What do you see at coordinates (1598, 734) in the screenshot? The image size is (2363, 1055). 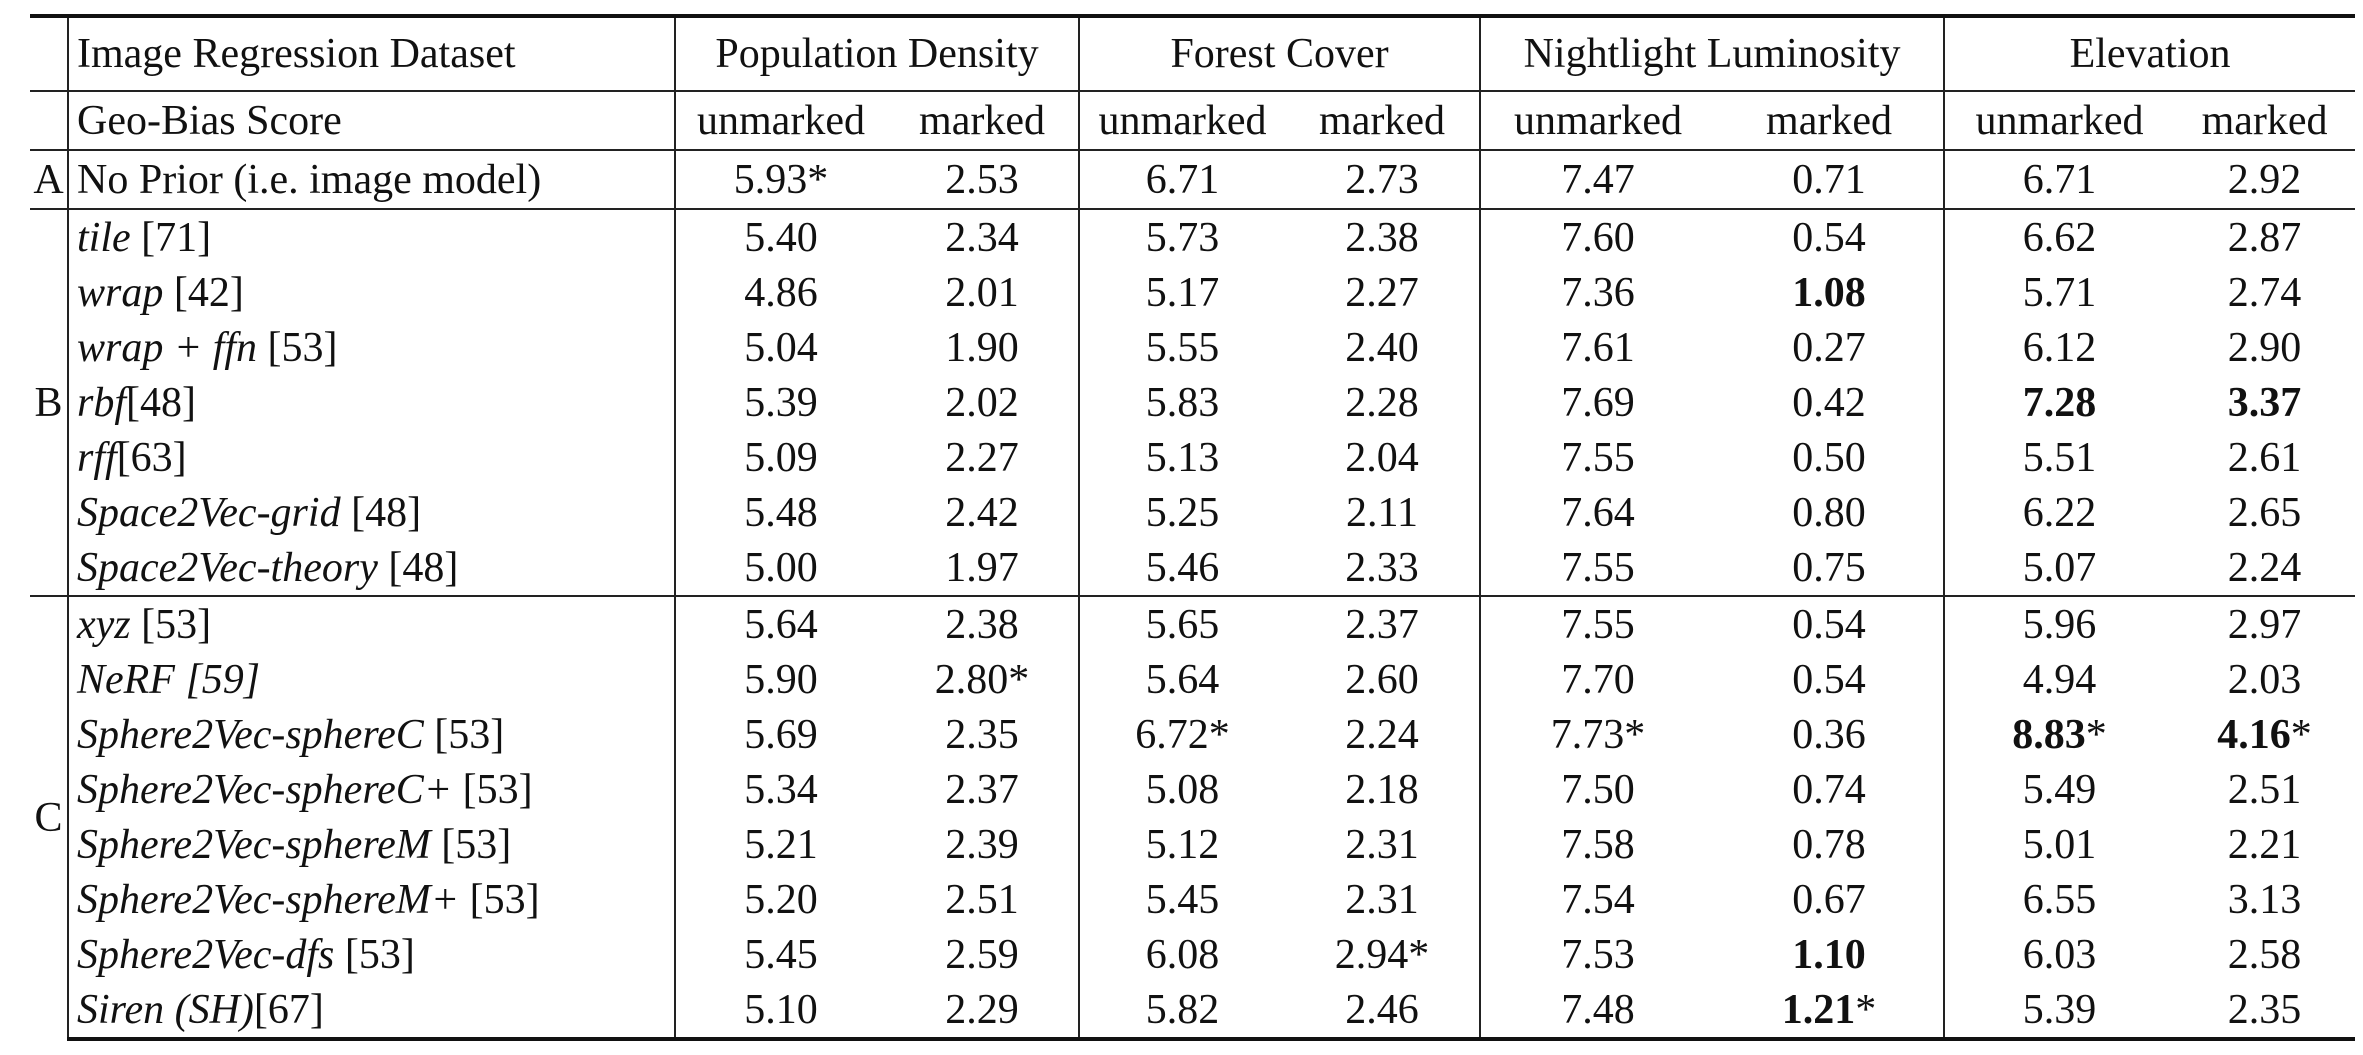 I see `score-value: 7.73*` at bounding box center [1598, 734].